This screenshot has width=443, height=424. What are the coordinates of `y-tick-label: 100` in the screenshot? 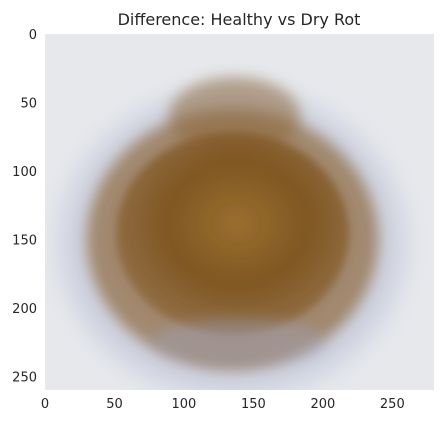 It's located at (24, 172).